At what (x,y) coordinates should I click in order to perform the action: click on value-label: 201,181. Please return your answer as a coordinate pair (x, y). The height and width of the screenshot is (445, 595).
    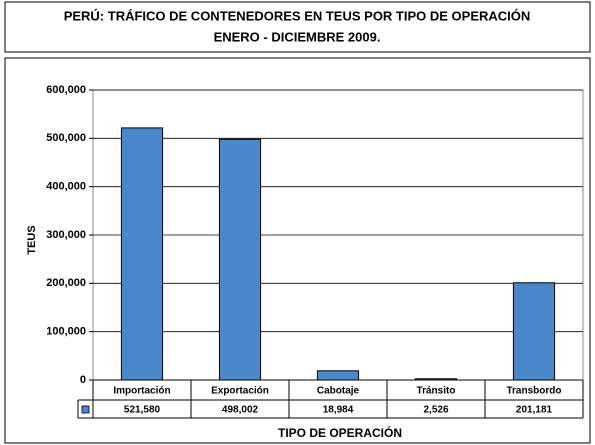
    Looking at the image, I should click on (534, 410).